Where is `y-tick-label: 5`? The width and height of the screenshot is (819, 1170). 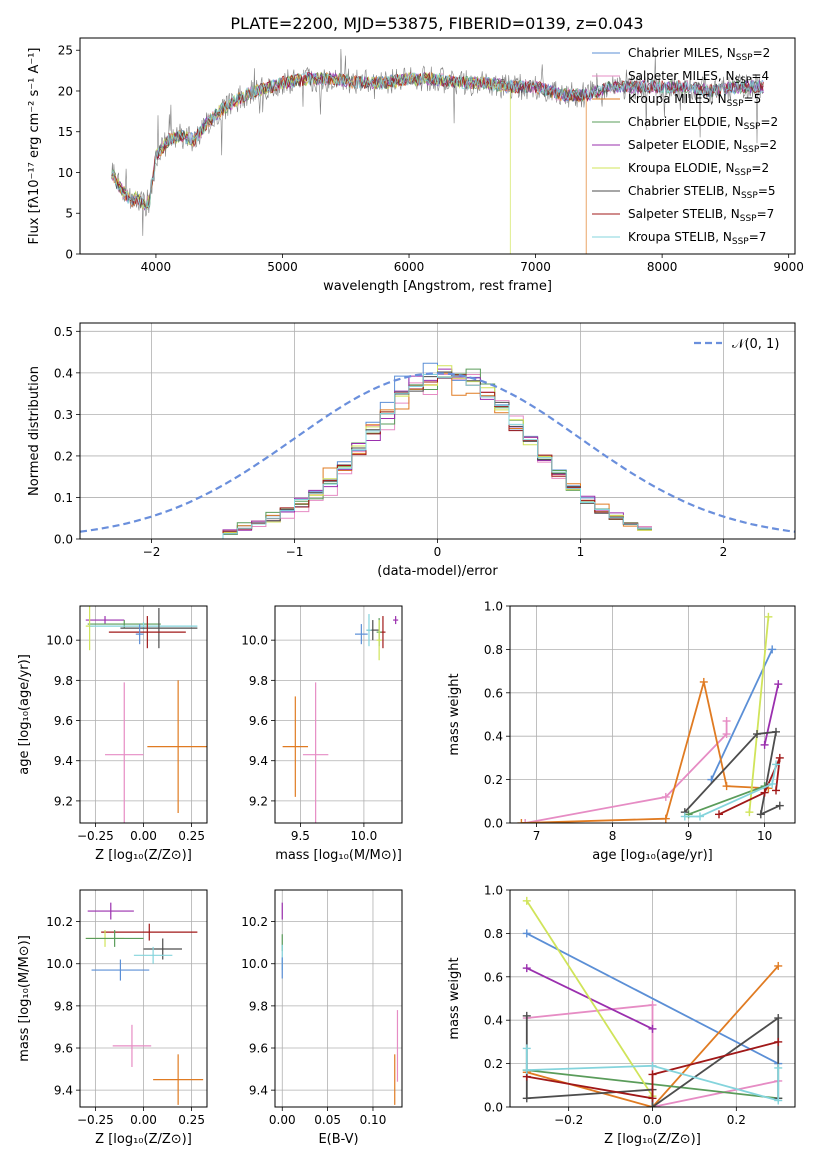
y-tick-label: 5 is located at coordinates (69, 214).